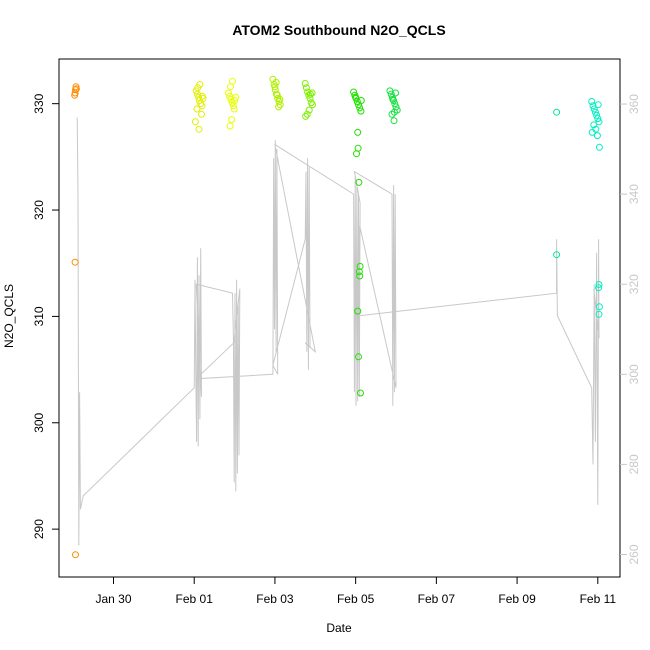  I want to click on y2-axis: 260 280 300 320 340 360, so click(630, 329).